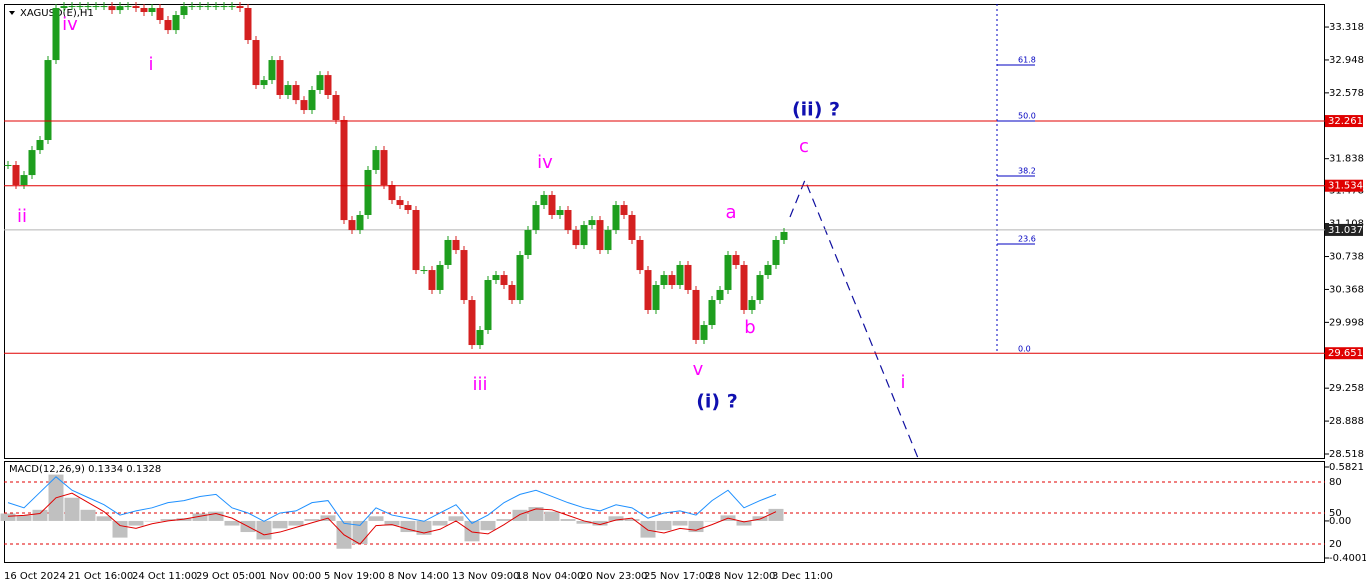  Describe the element at coordinates (164, 576) in the screenshot. I see `x-tick-label: 24 Oct 11:00` at that location.